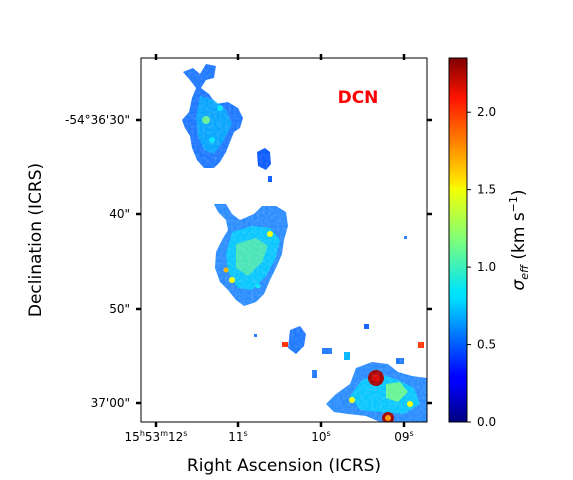 The width and height of the screenshot is (573, 480). I want to click on x-tick-label: 09s, so click(403, 436).